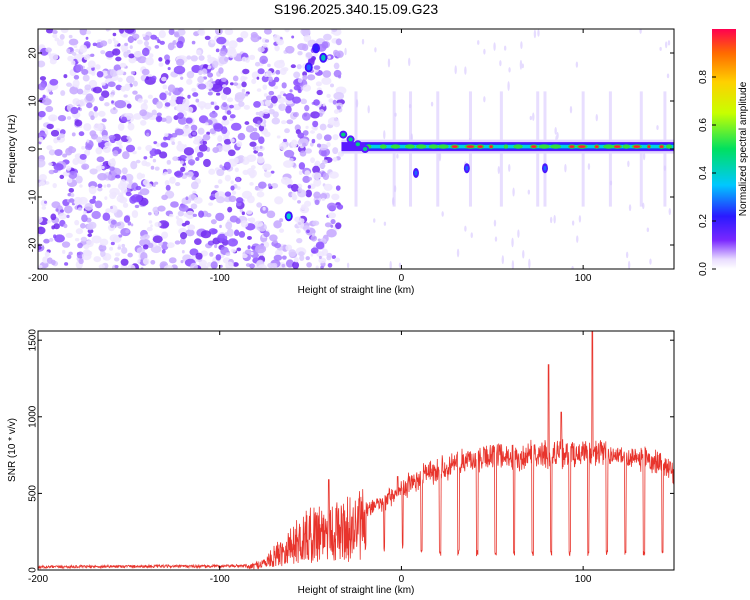 This screenshot has width=750, height=600. Describe the element at coordinates (33, 340) in the screenshot. I see `y-tick-label: 1500` at that location.